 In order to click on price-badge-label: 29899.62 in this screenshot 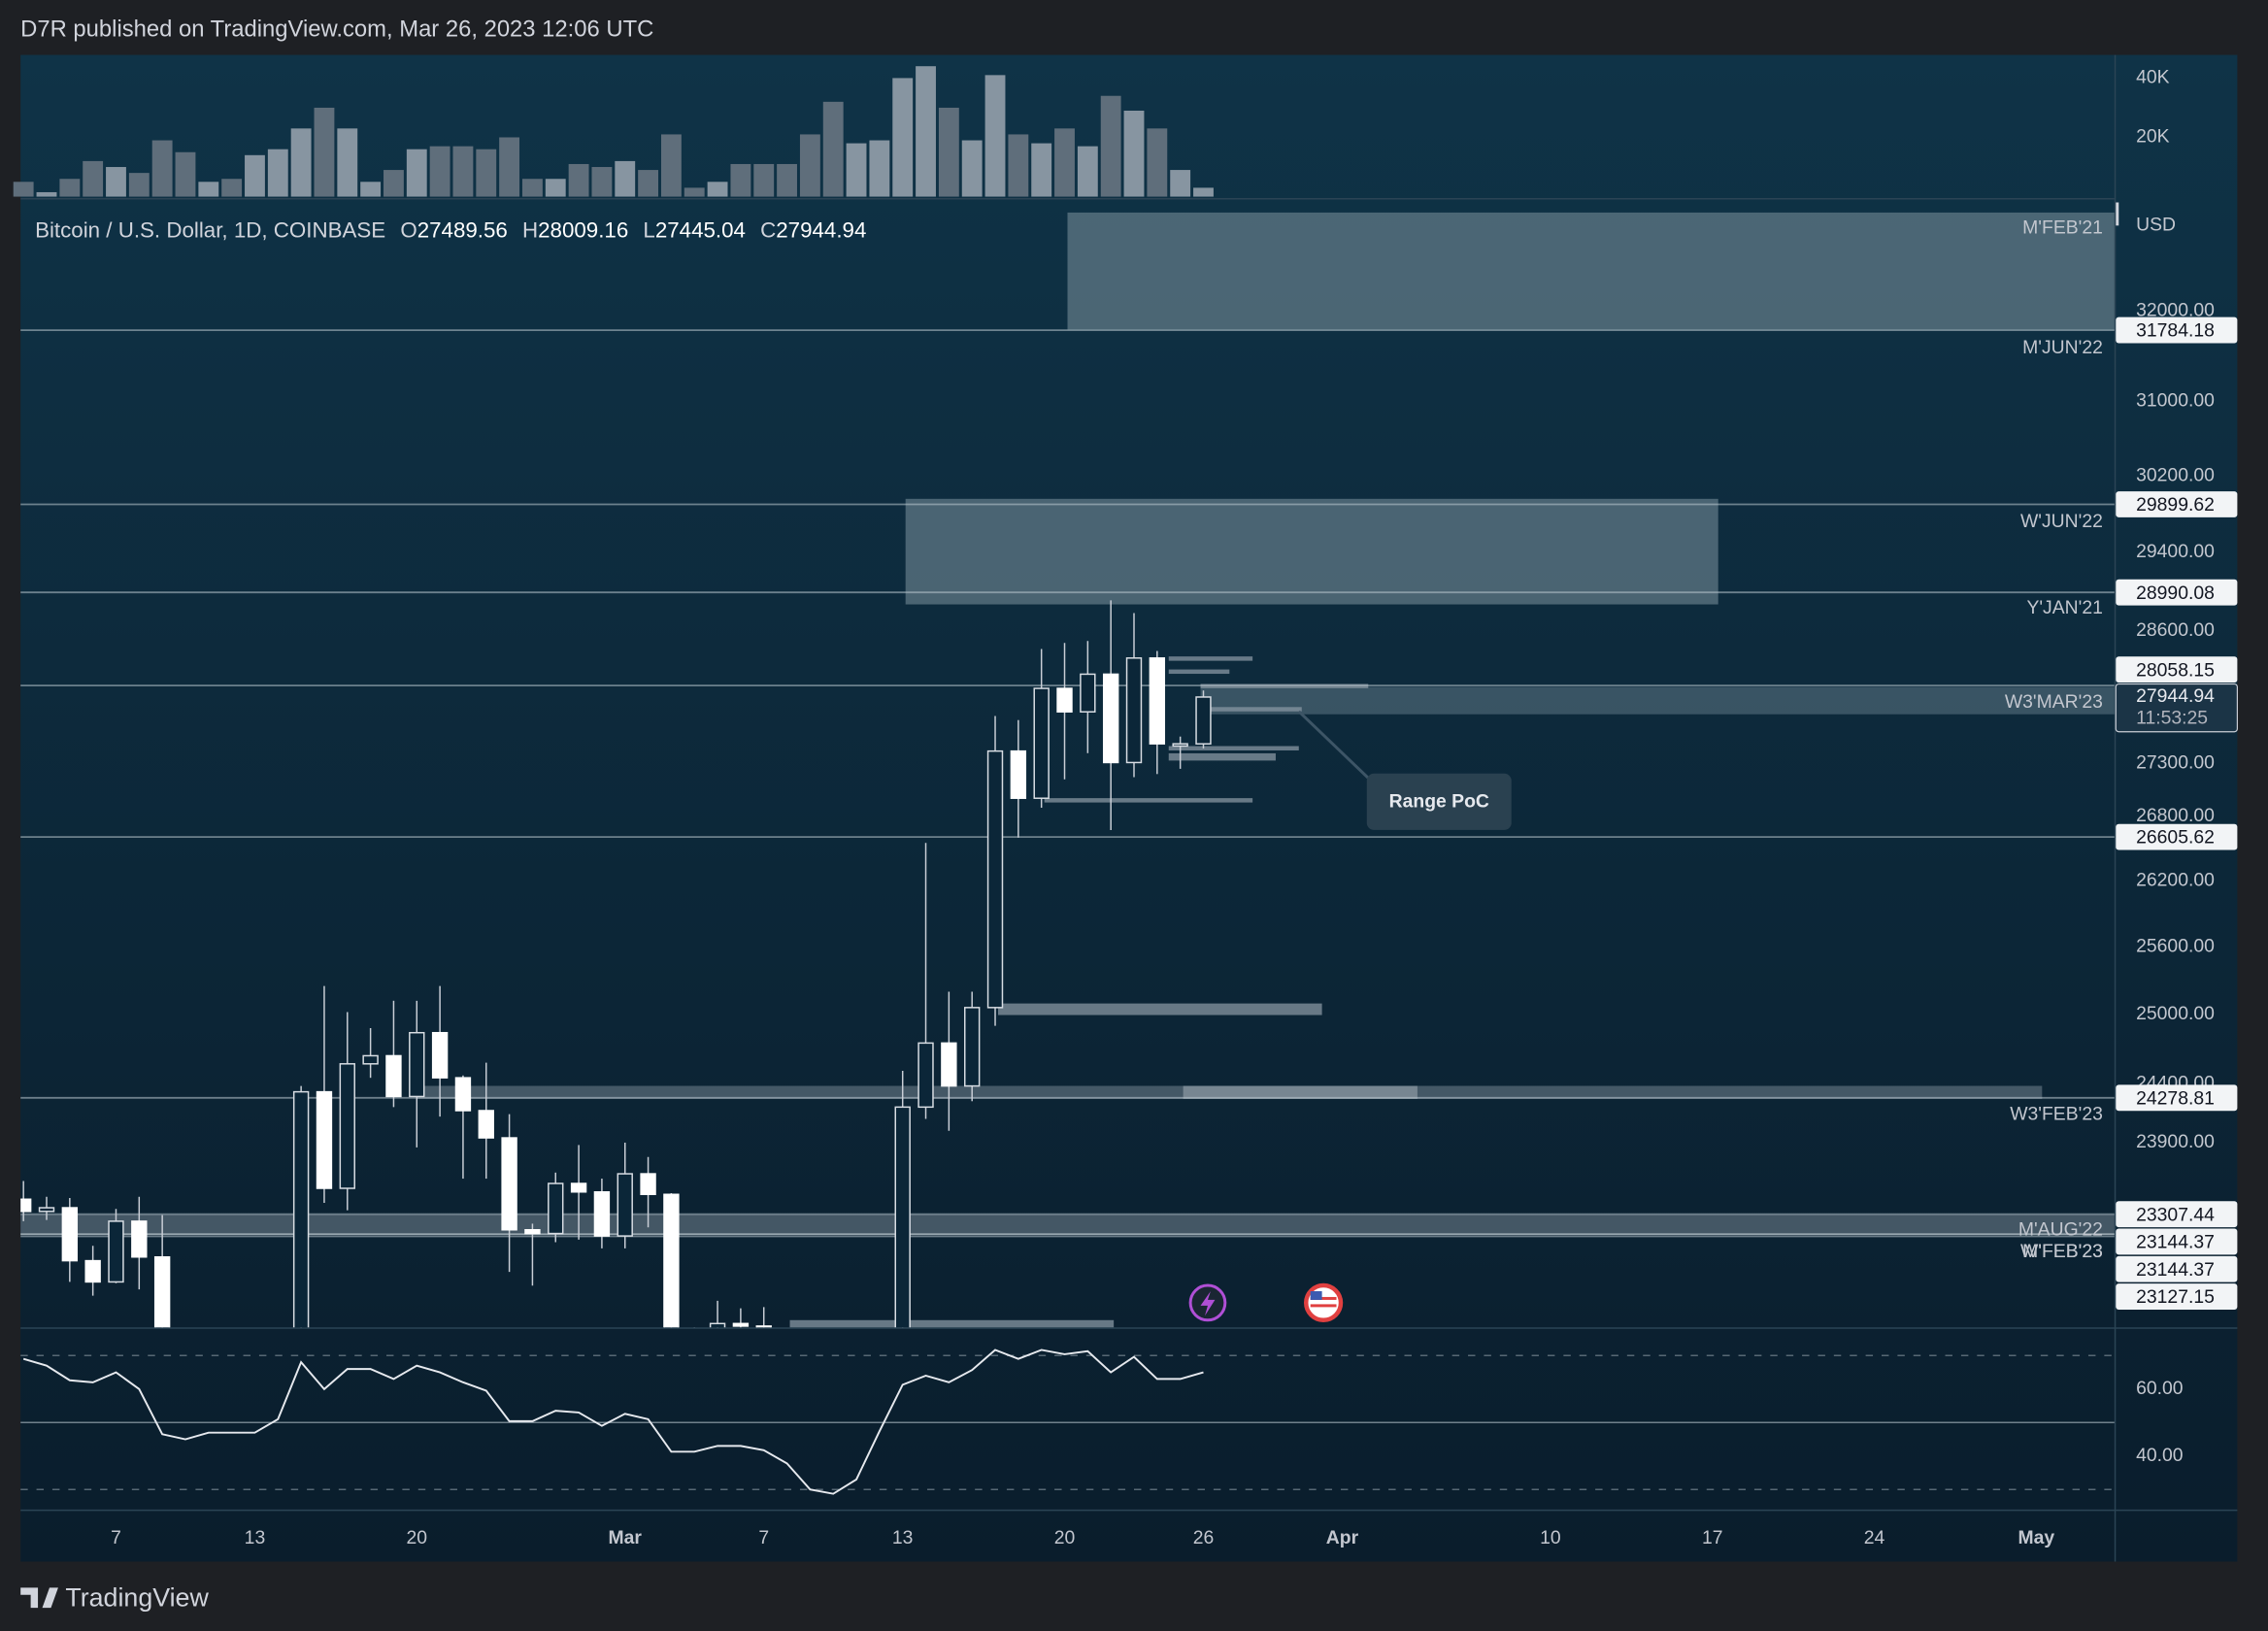, I will do `click(2175, 505)`.